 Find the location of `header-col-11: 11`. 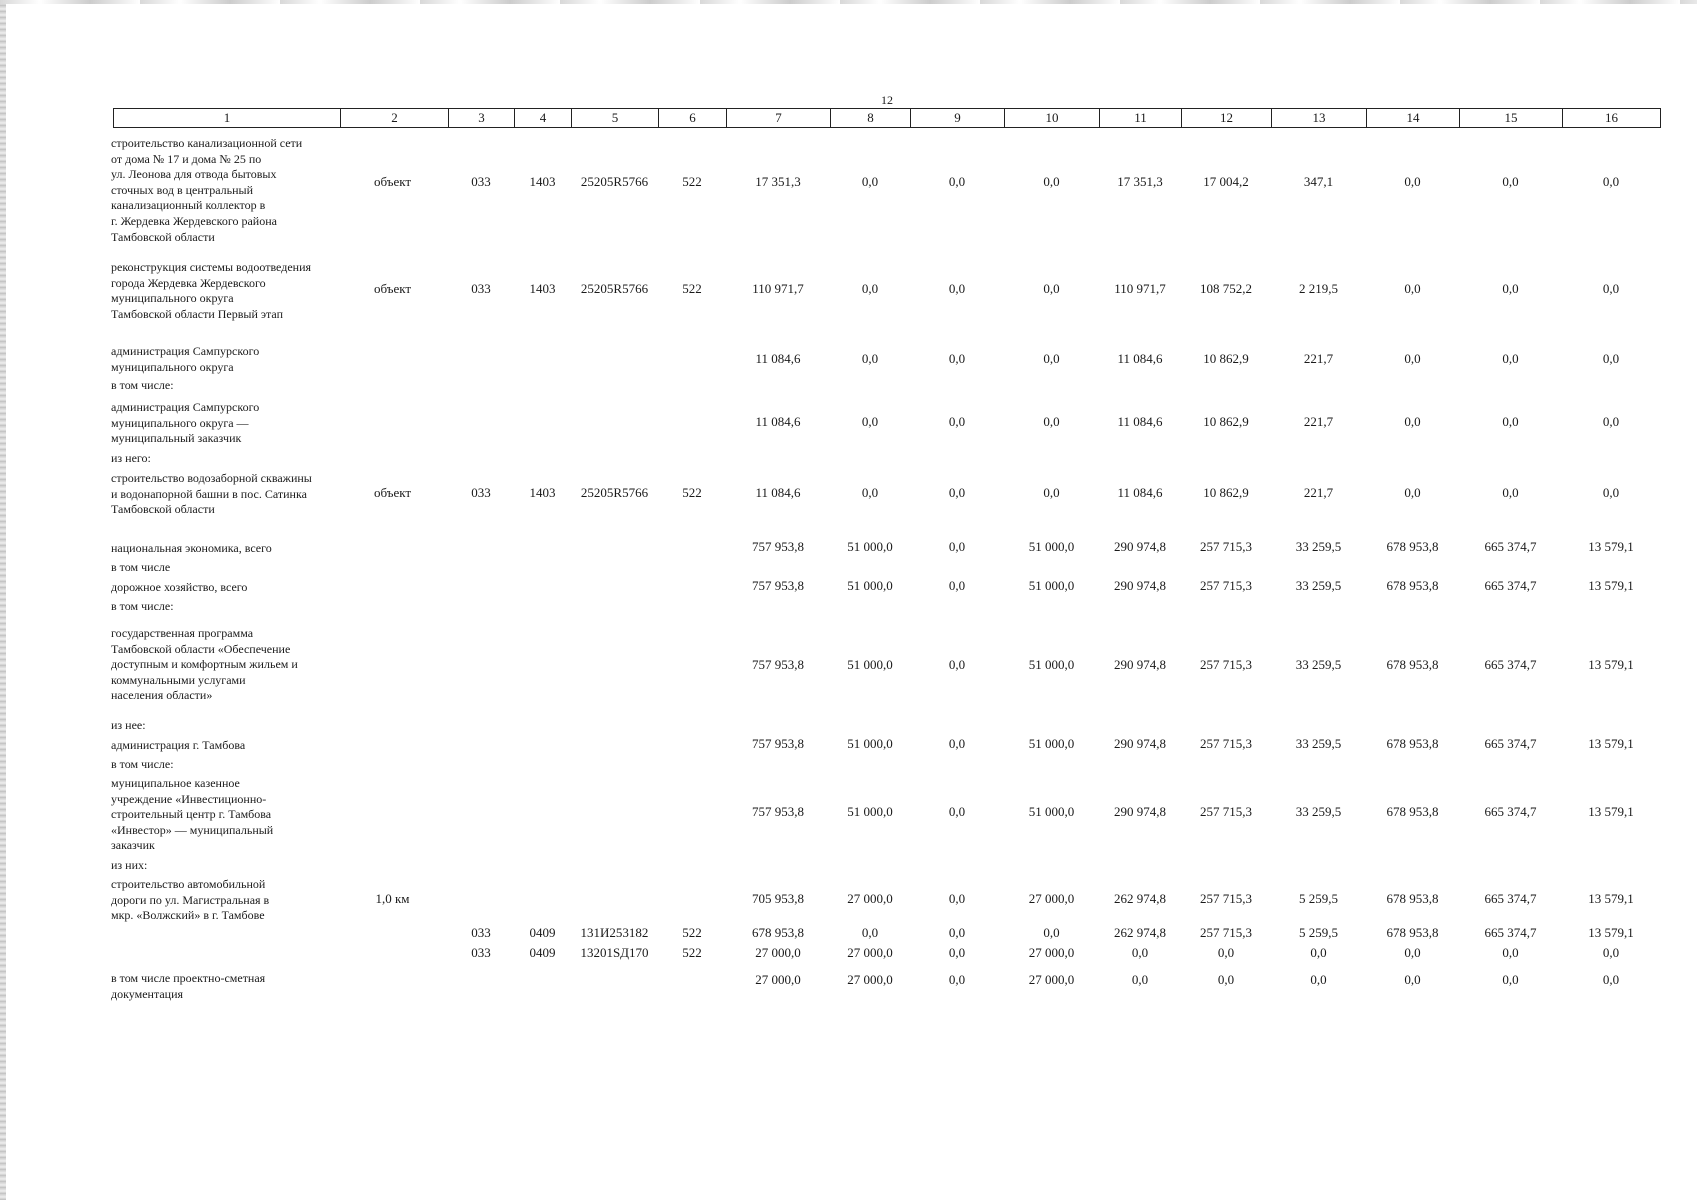

header-col-11: 11 is located at coordinates (1140, 118).